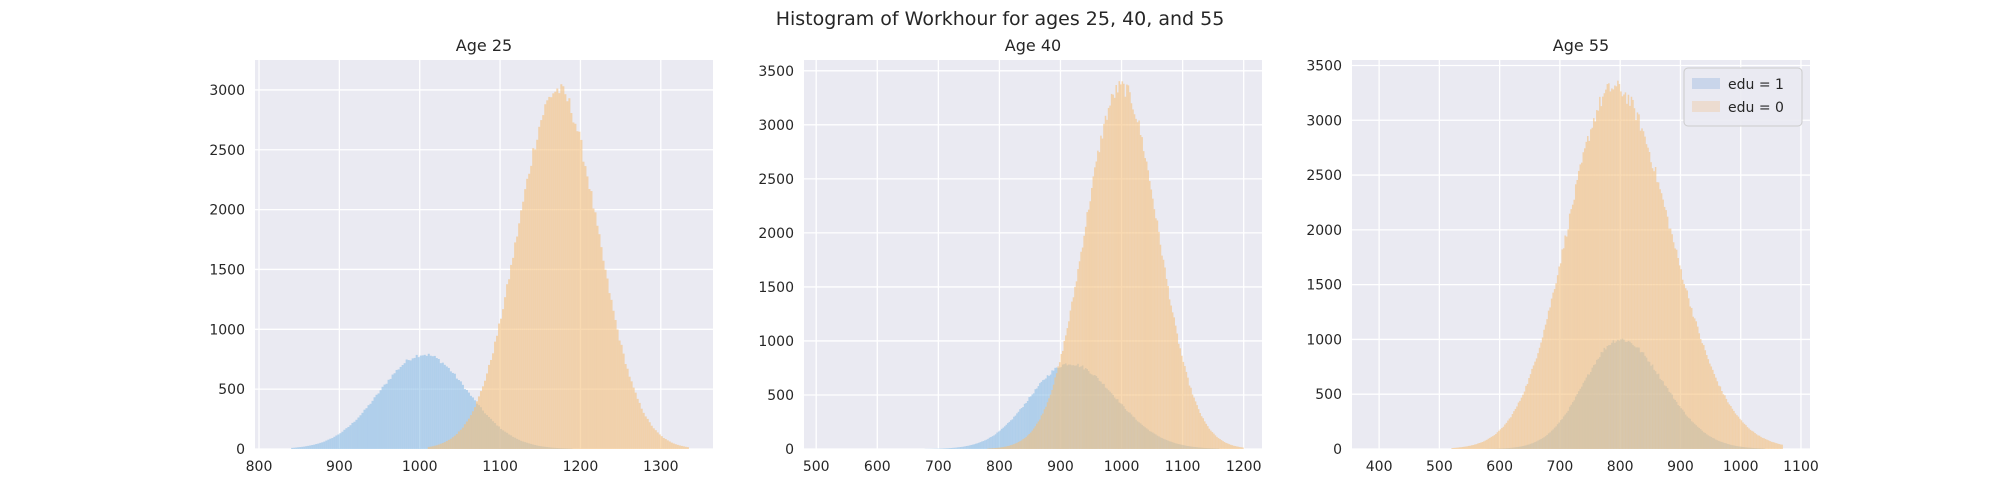 This screenshot has width=2000, height=504. What do you see at coordinates (227, 211) in the screenshot?
I see `y-tick-label: 2000` at bounding box center [227, 211].